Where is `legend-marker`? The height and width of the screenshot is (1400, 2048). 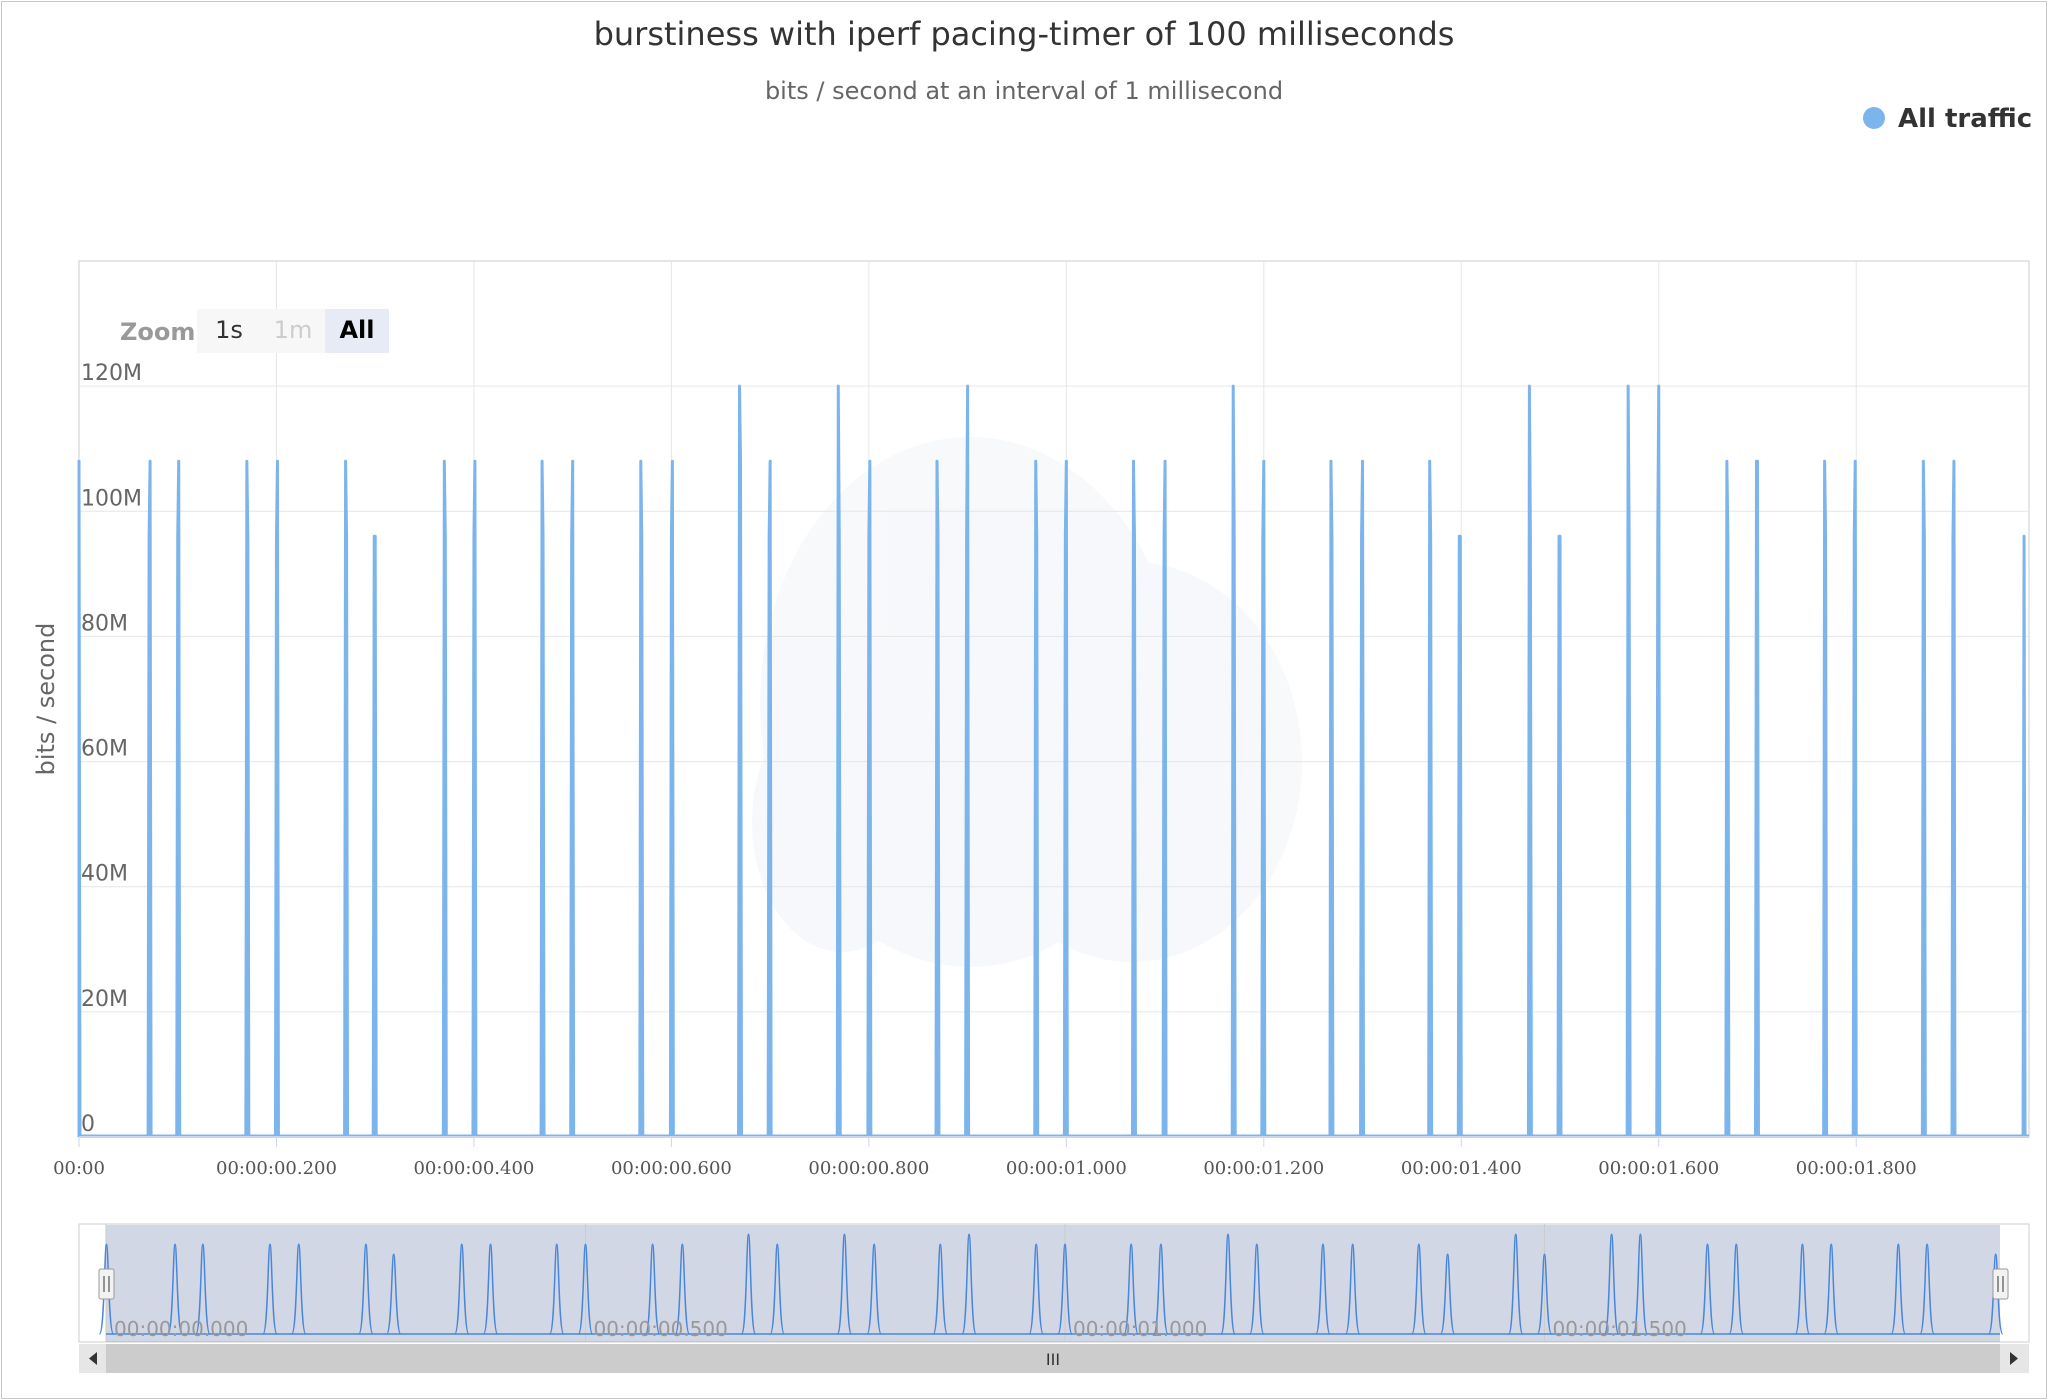 legend-marker is located at coordinates (1874, 118).